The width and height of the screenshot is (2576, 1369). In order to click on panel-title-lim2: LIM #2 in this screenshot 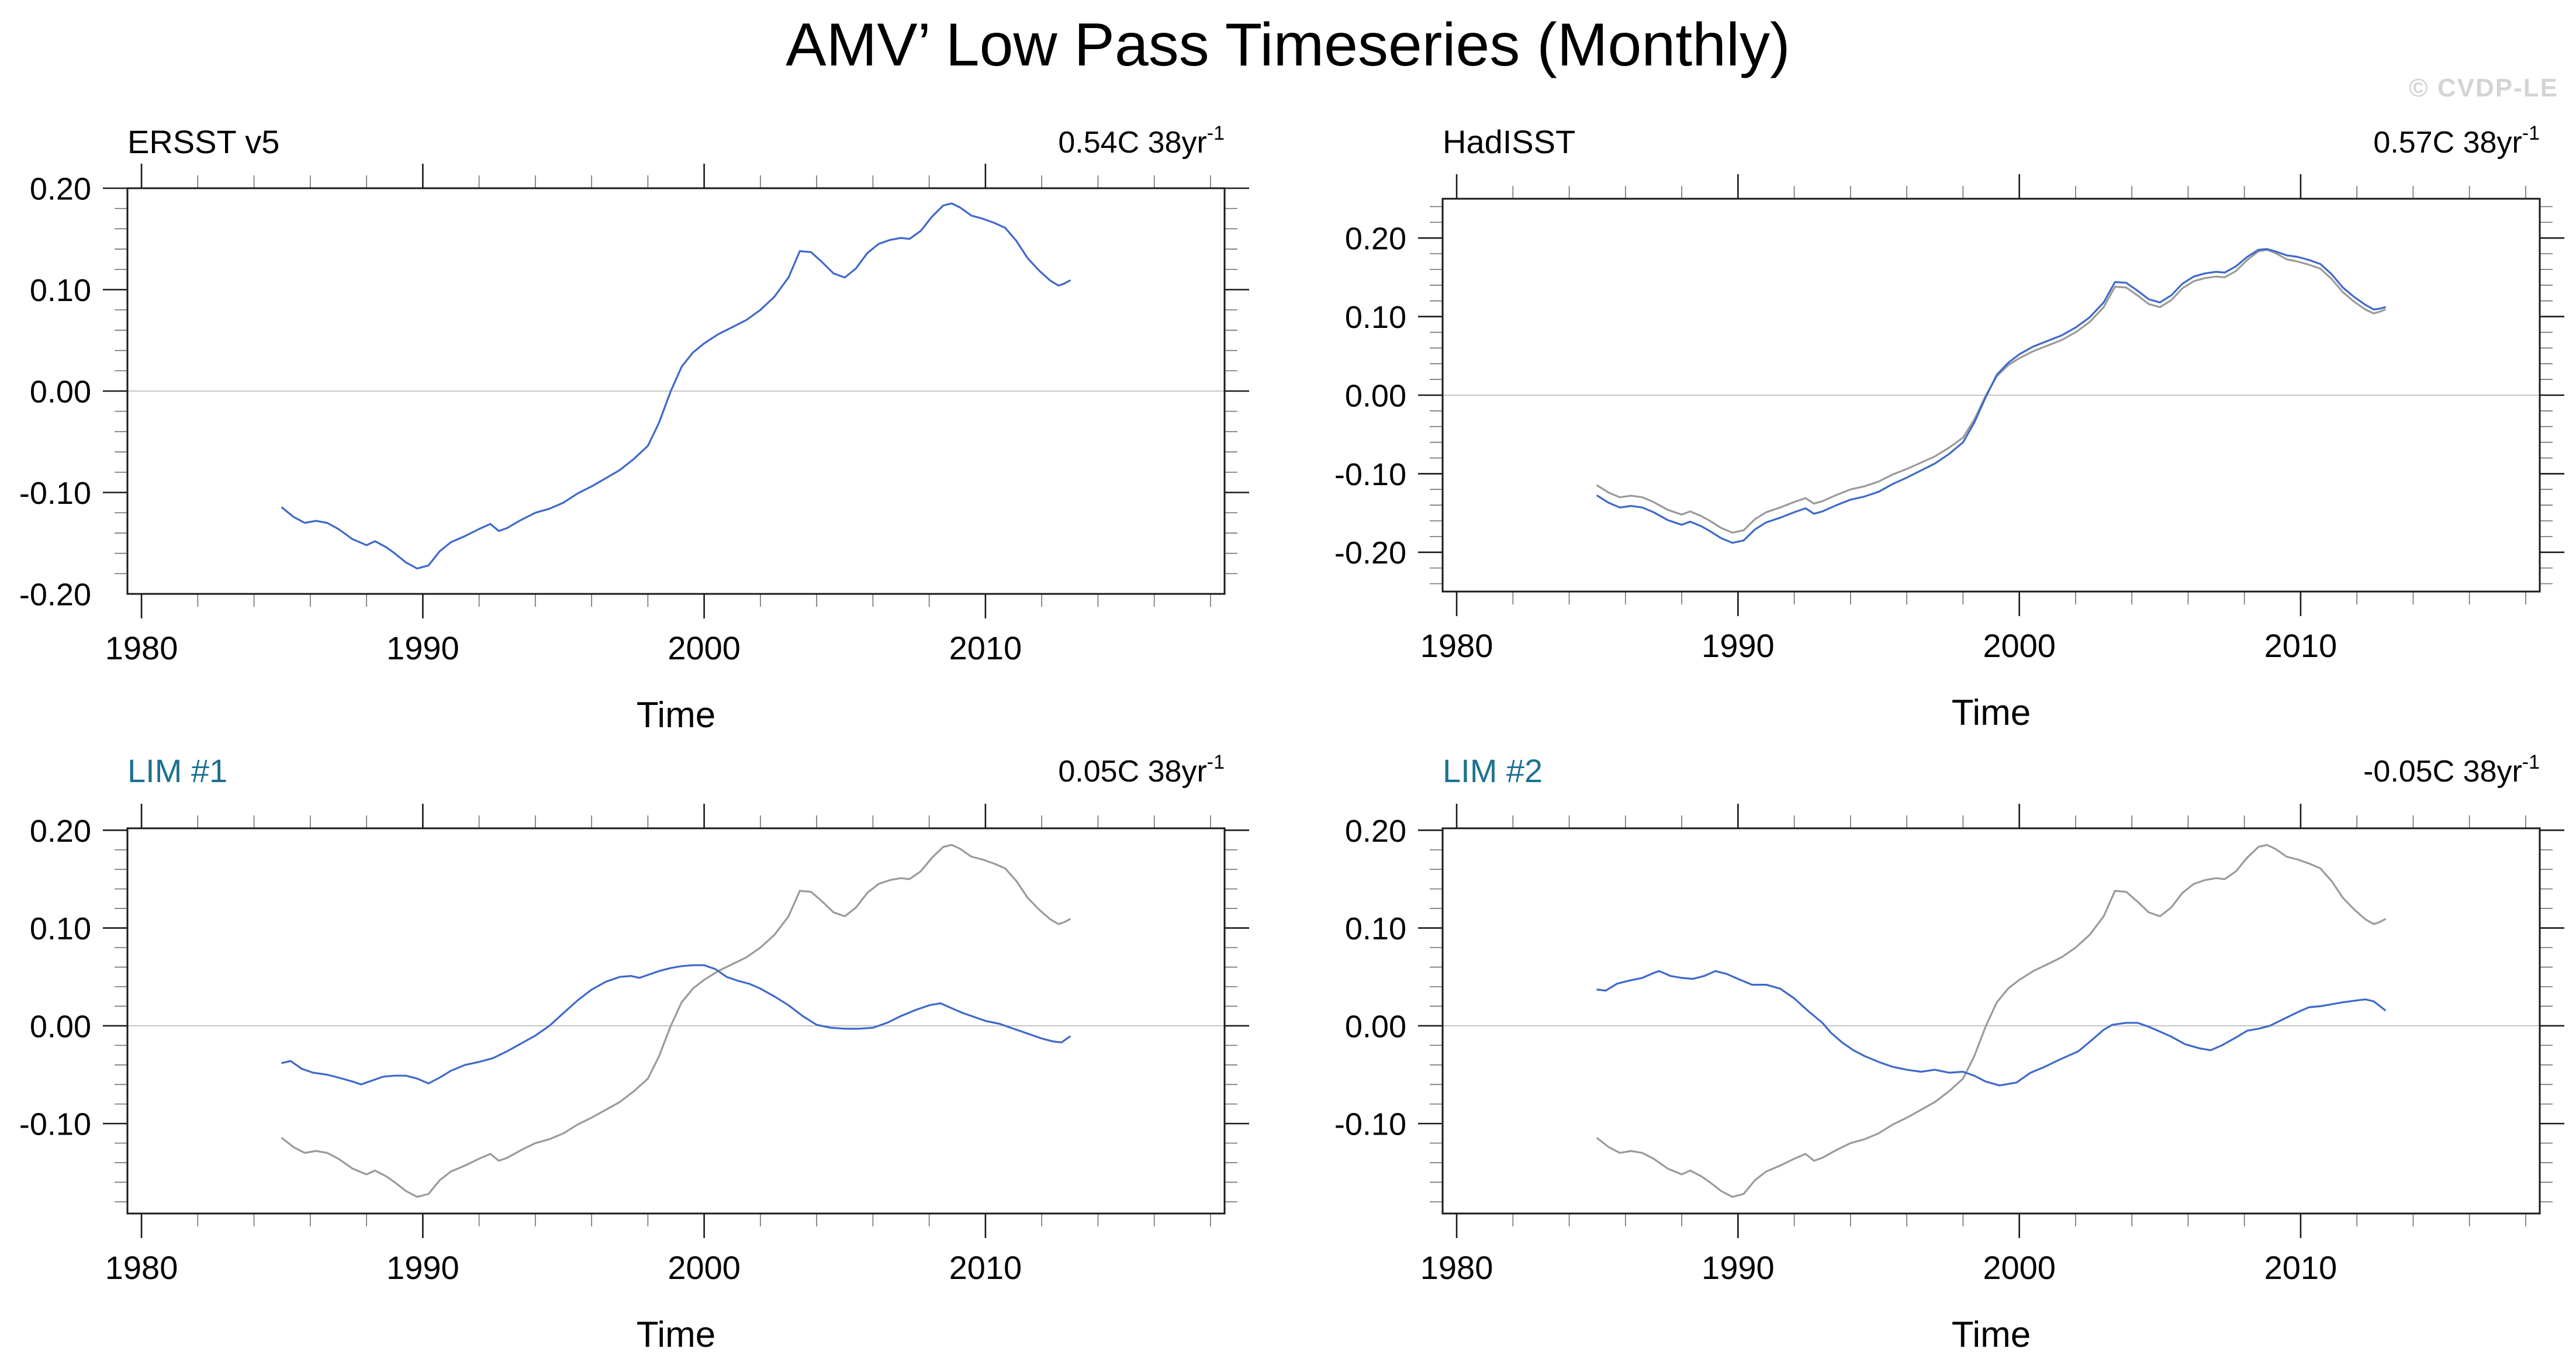, I will do `click(1493, 771)`.